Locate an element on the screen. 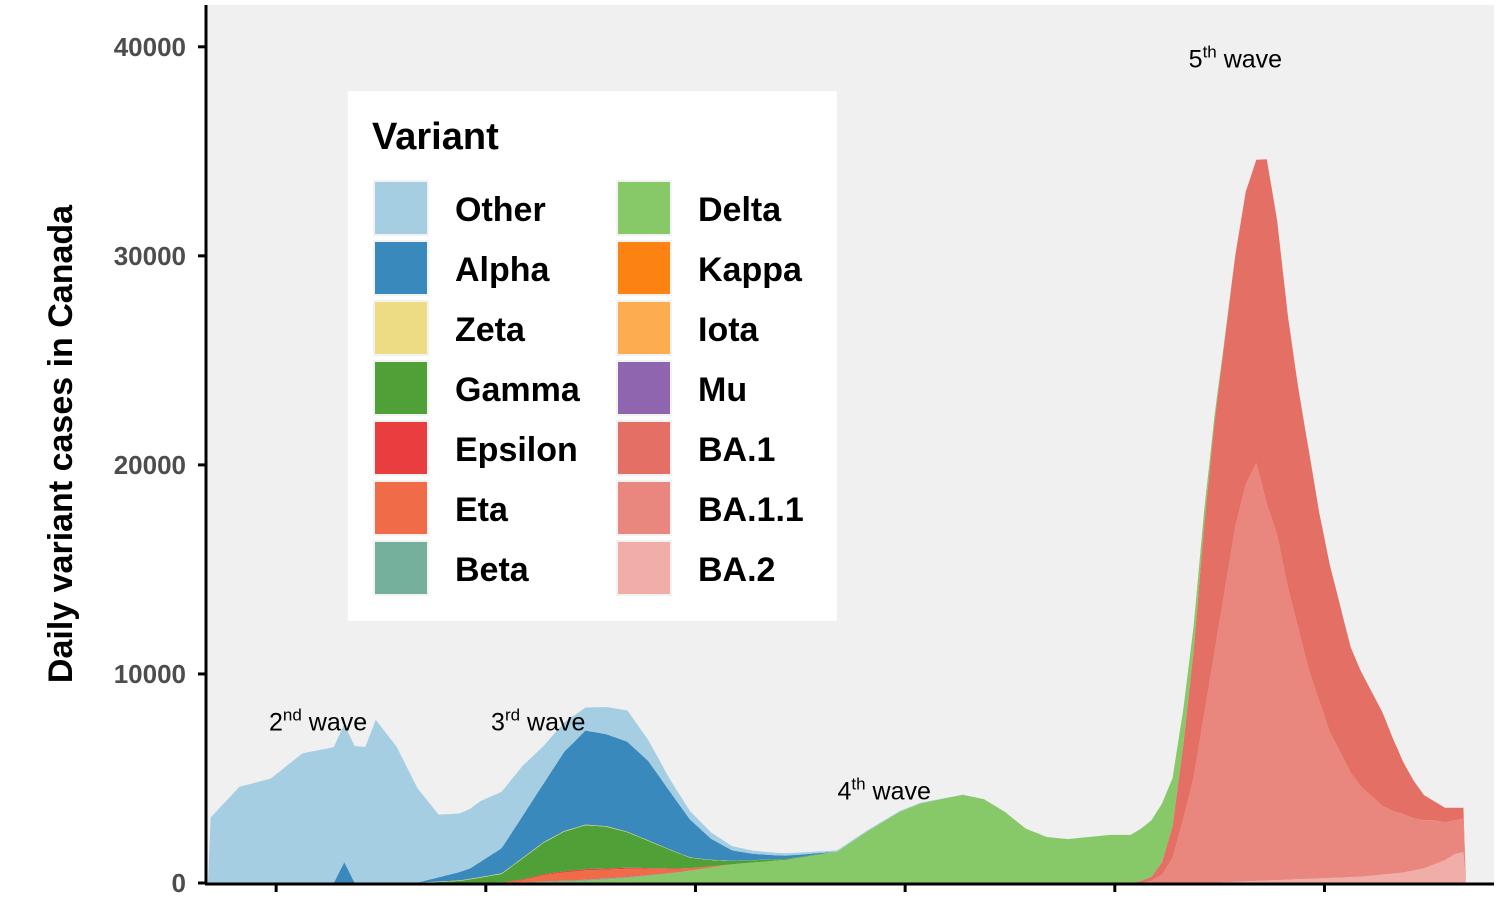  legend-key-delta is located at coordinates (644, 208).